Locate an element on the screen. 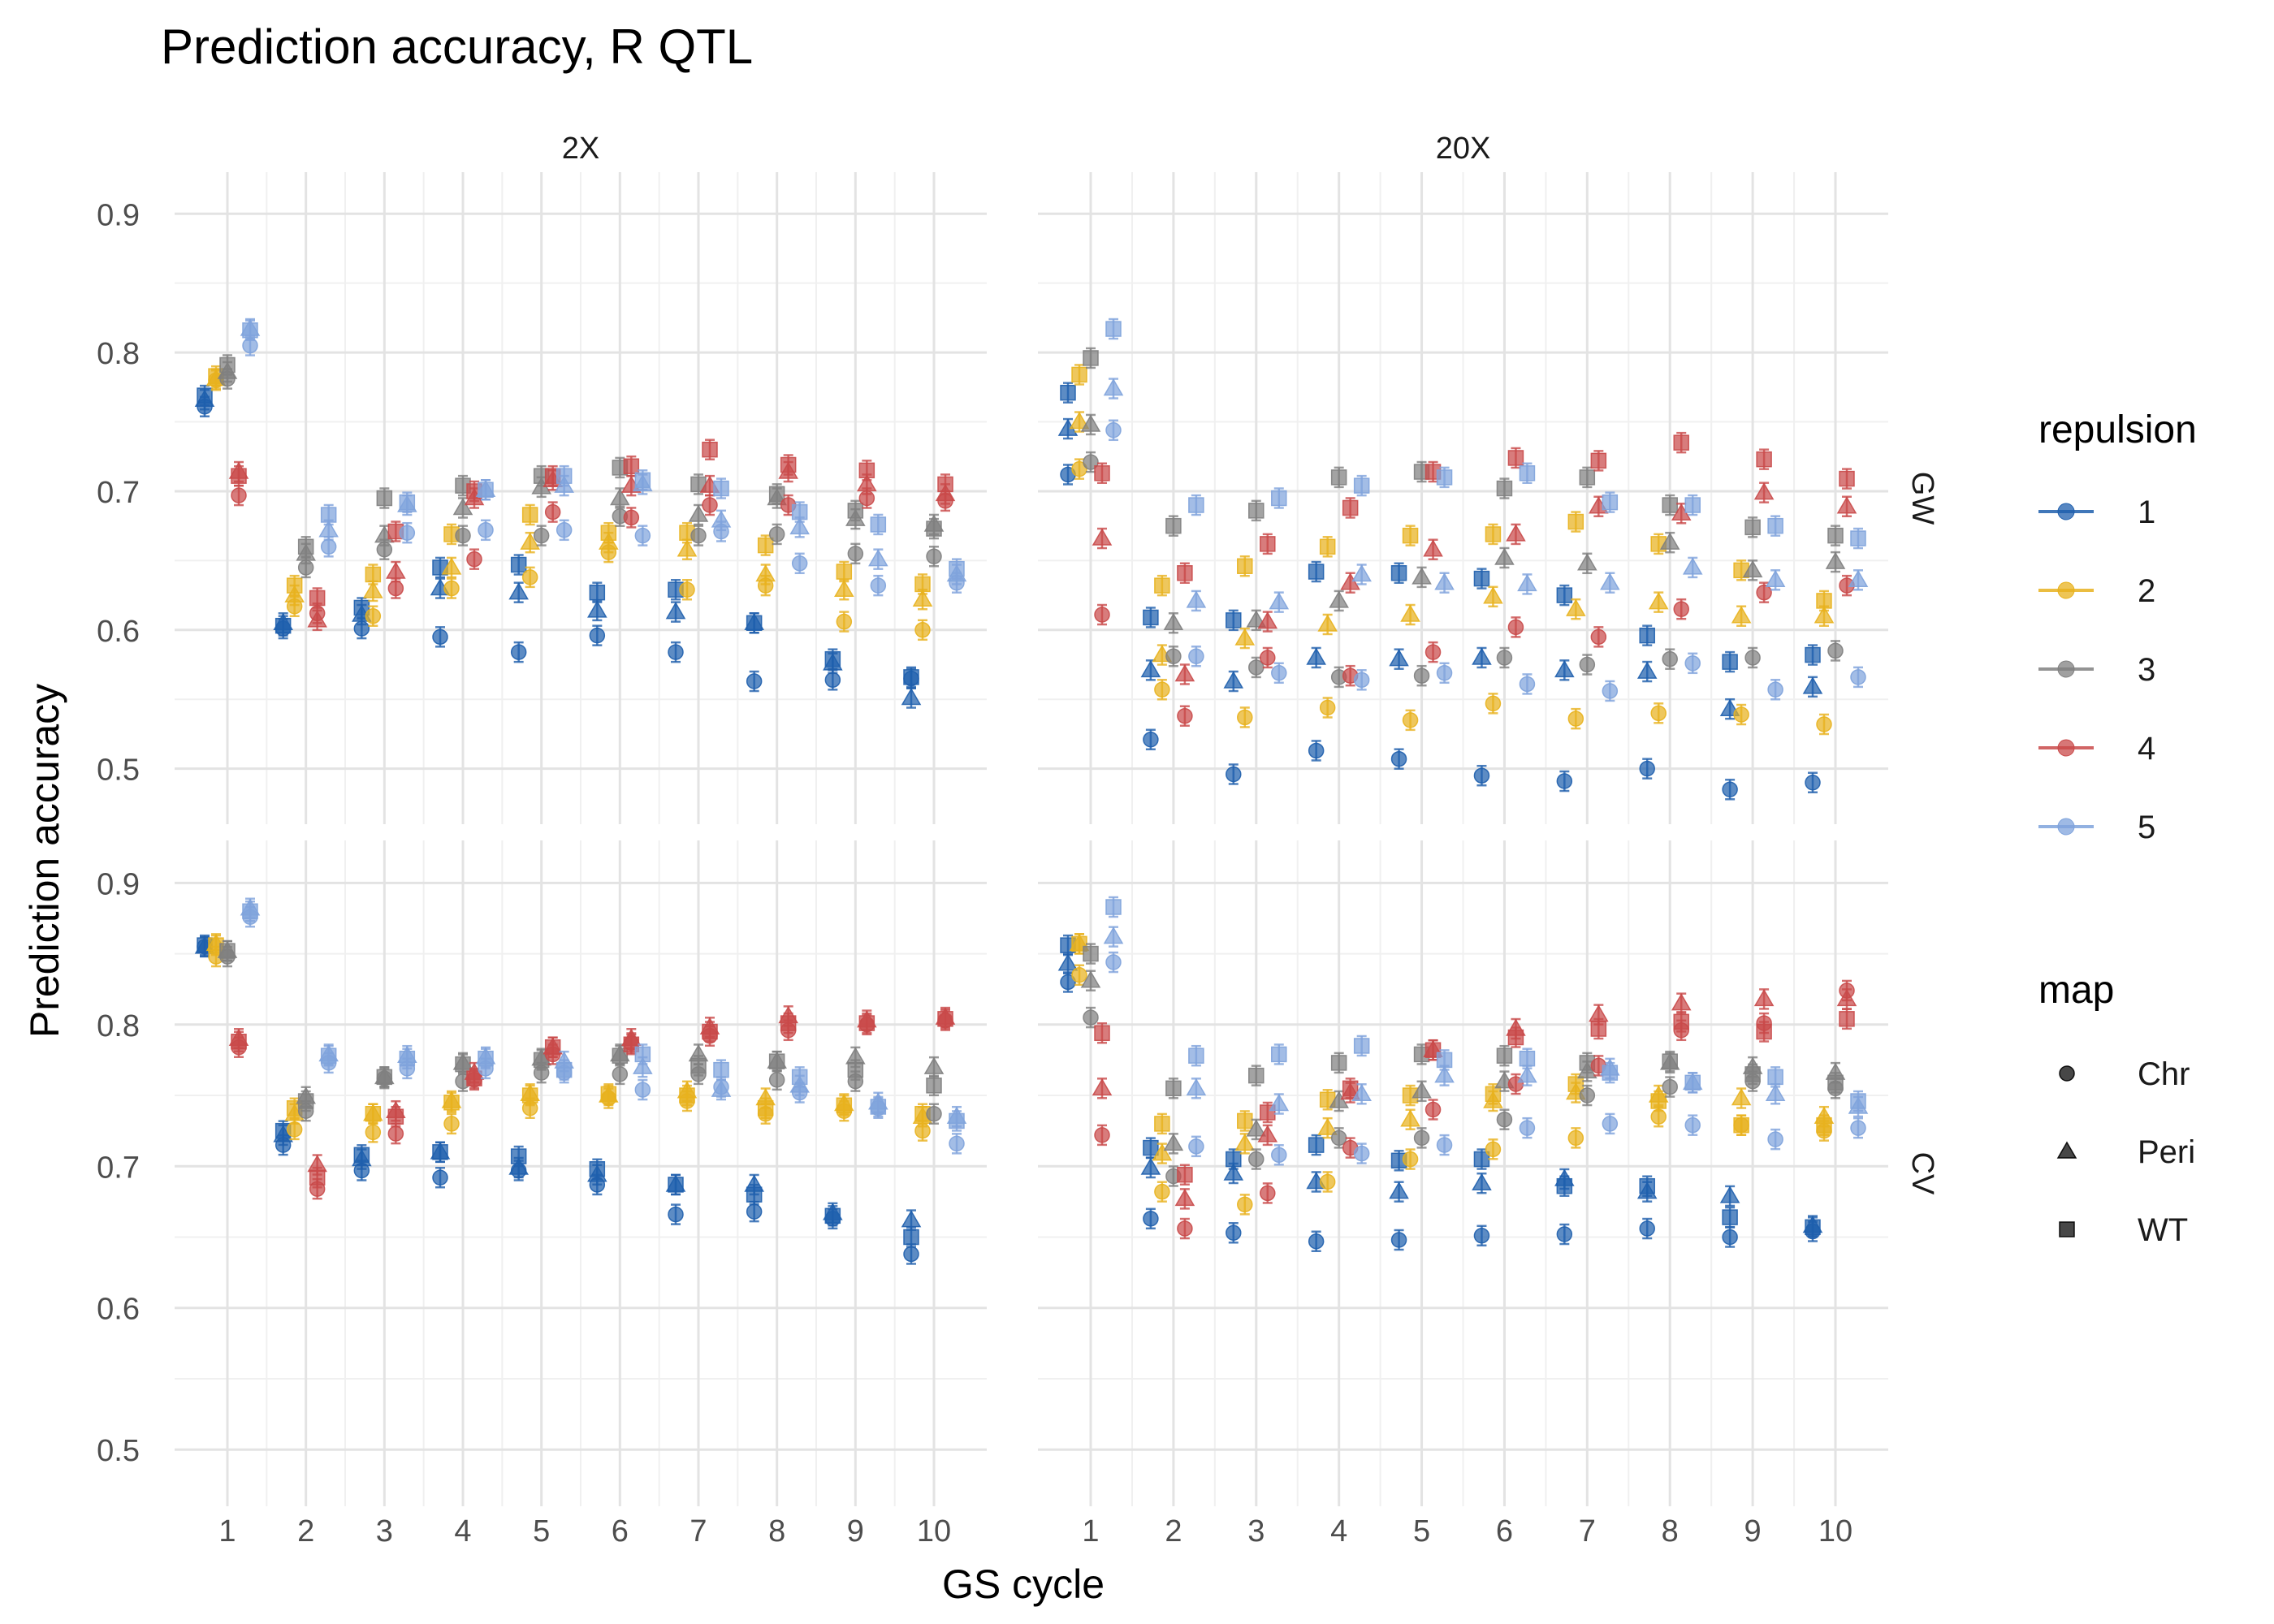 This screenshot has height=1624, width=2274. x-tick-label: 3 is located at coordinates (385, 1531).